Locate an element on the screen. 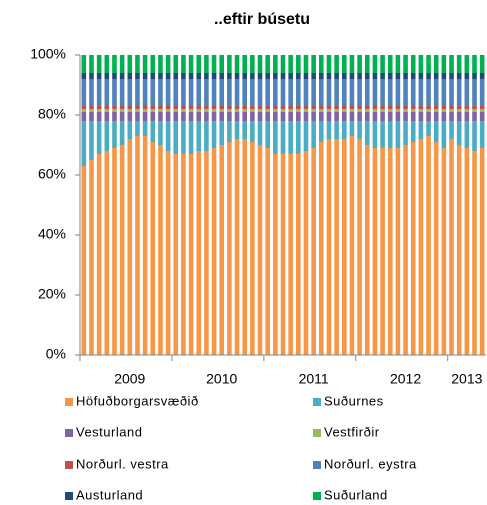 The width and height of the screenshot is (487, 505). legend-swatch is located at coordinates (317, 433).